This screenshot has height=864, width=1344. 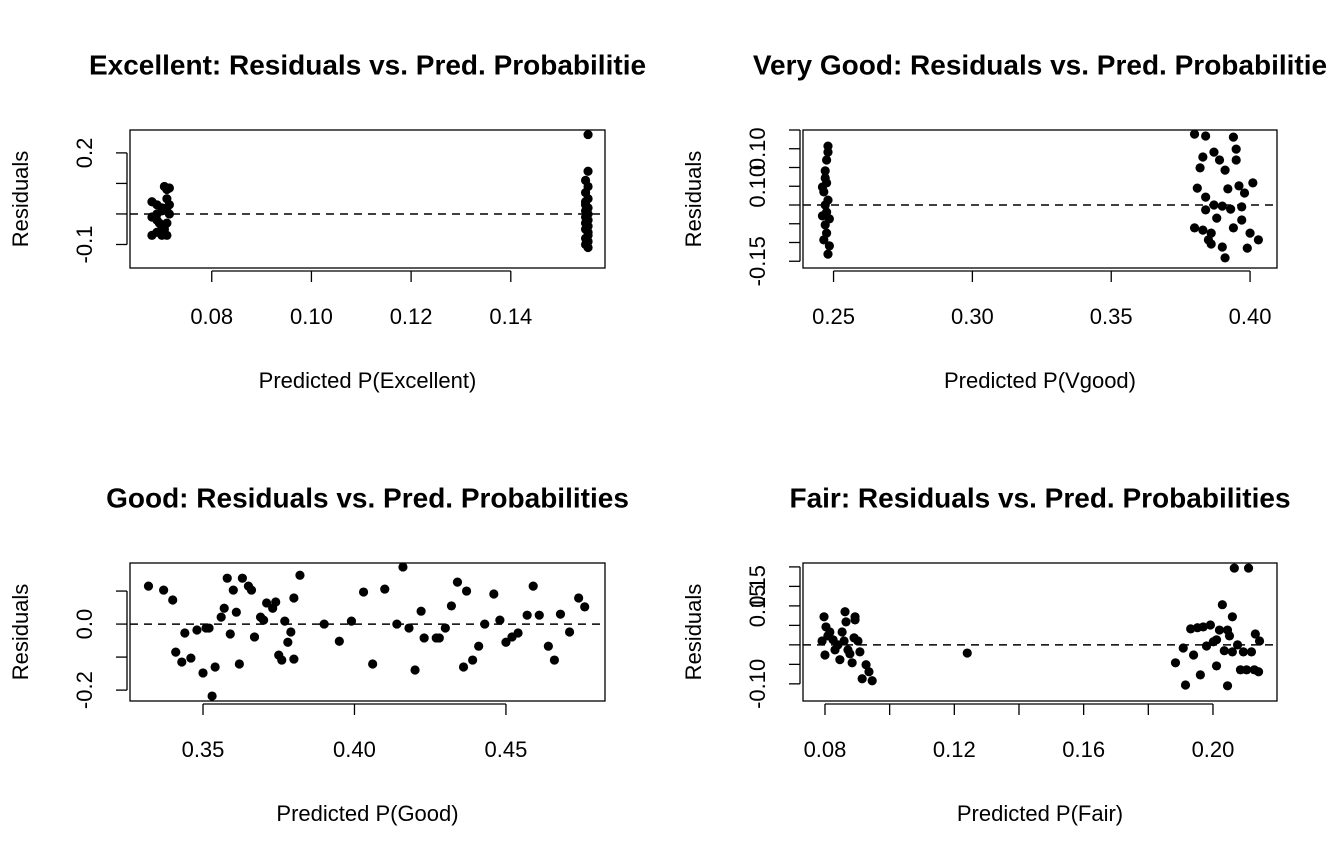 What do you see at coordinates (368, 380) in the screenshot?
I see `x-axis-label: Predicted P(Excellent)` at bounding box center [368, 380].